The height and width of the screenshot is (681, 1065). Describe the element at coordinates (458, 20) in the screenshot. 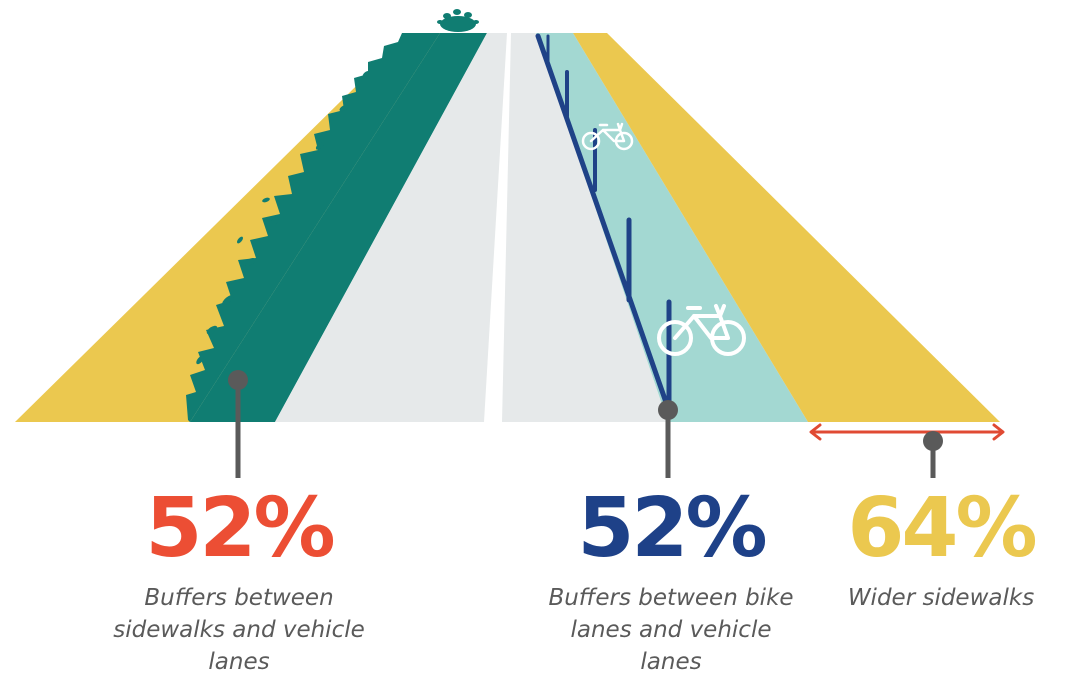

I see `plant-icon` at that location.